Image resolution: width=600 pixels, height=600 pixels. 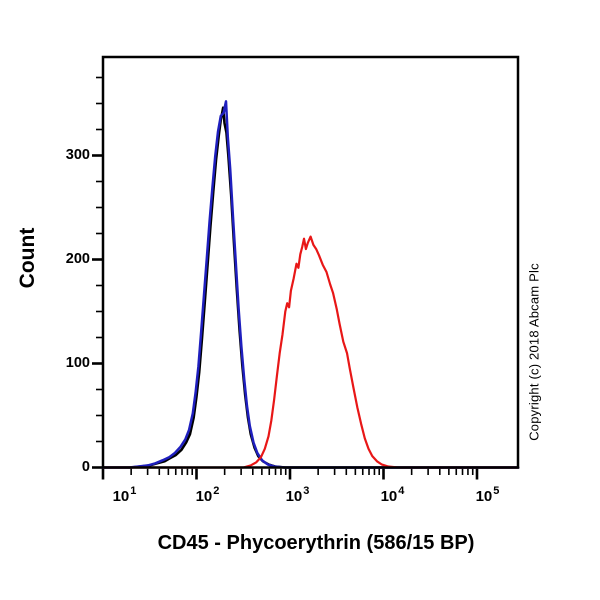 I want to click on x-tick-exponent: 2, so click(x=216, y=491).